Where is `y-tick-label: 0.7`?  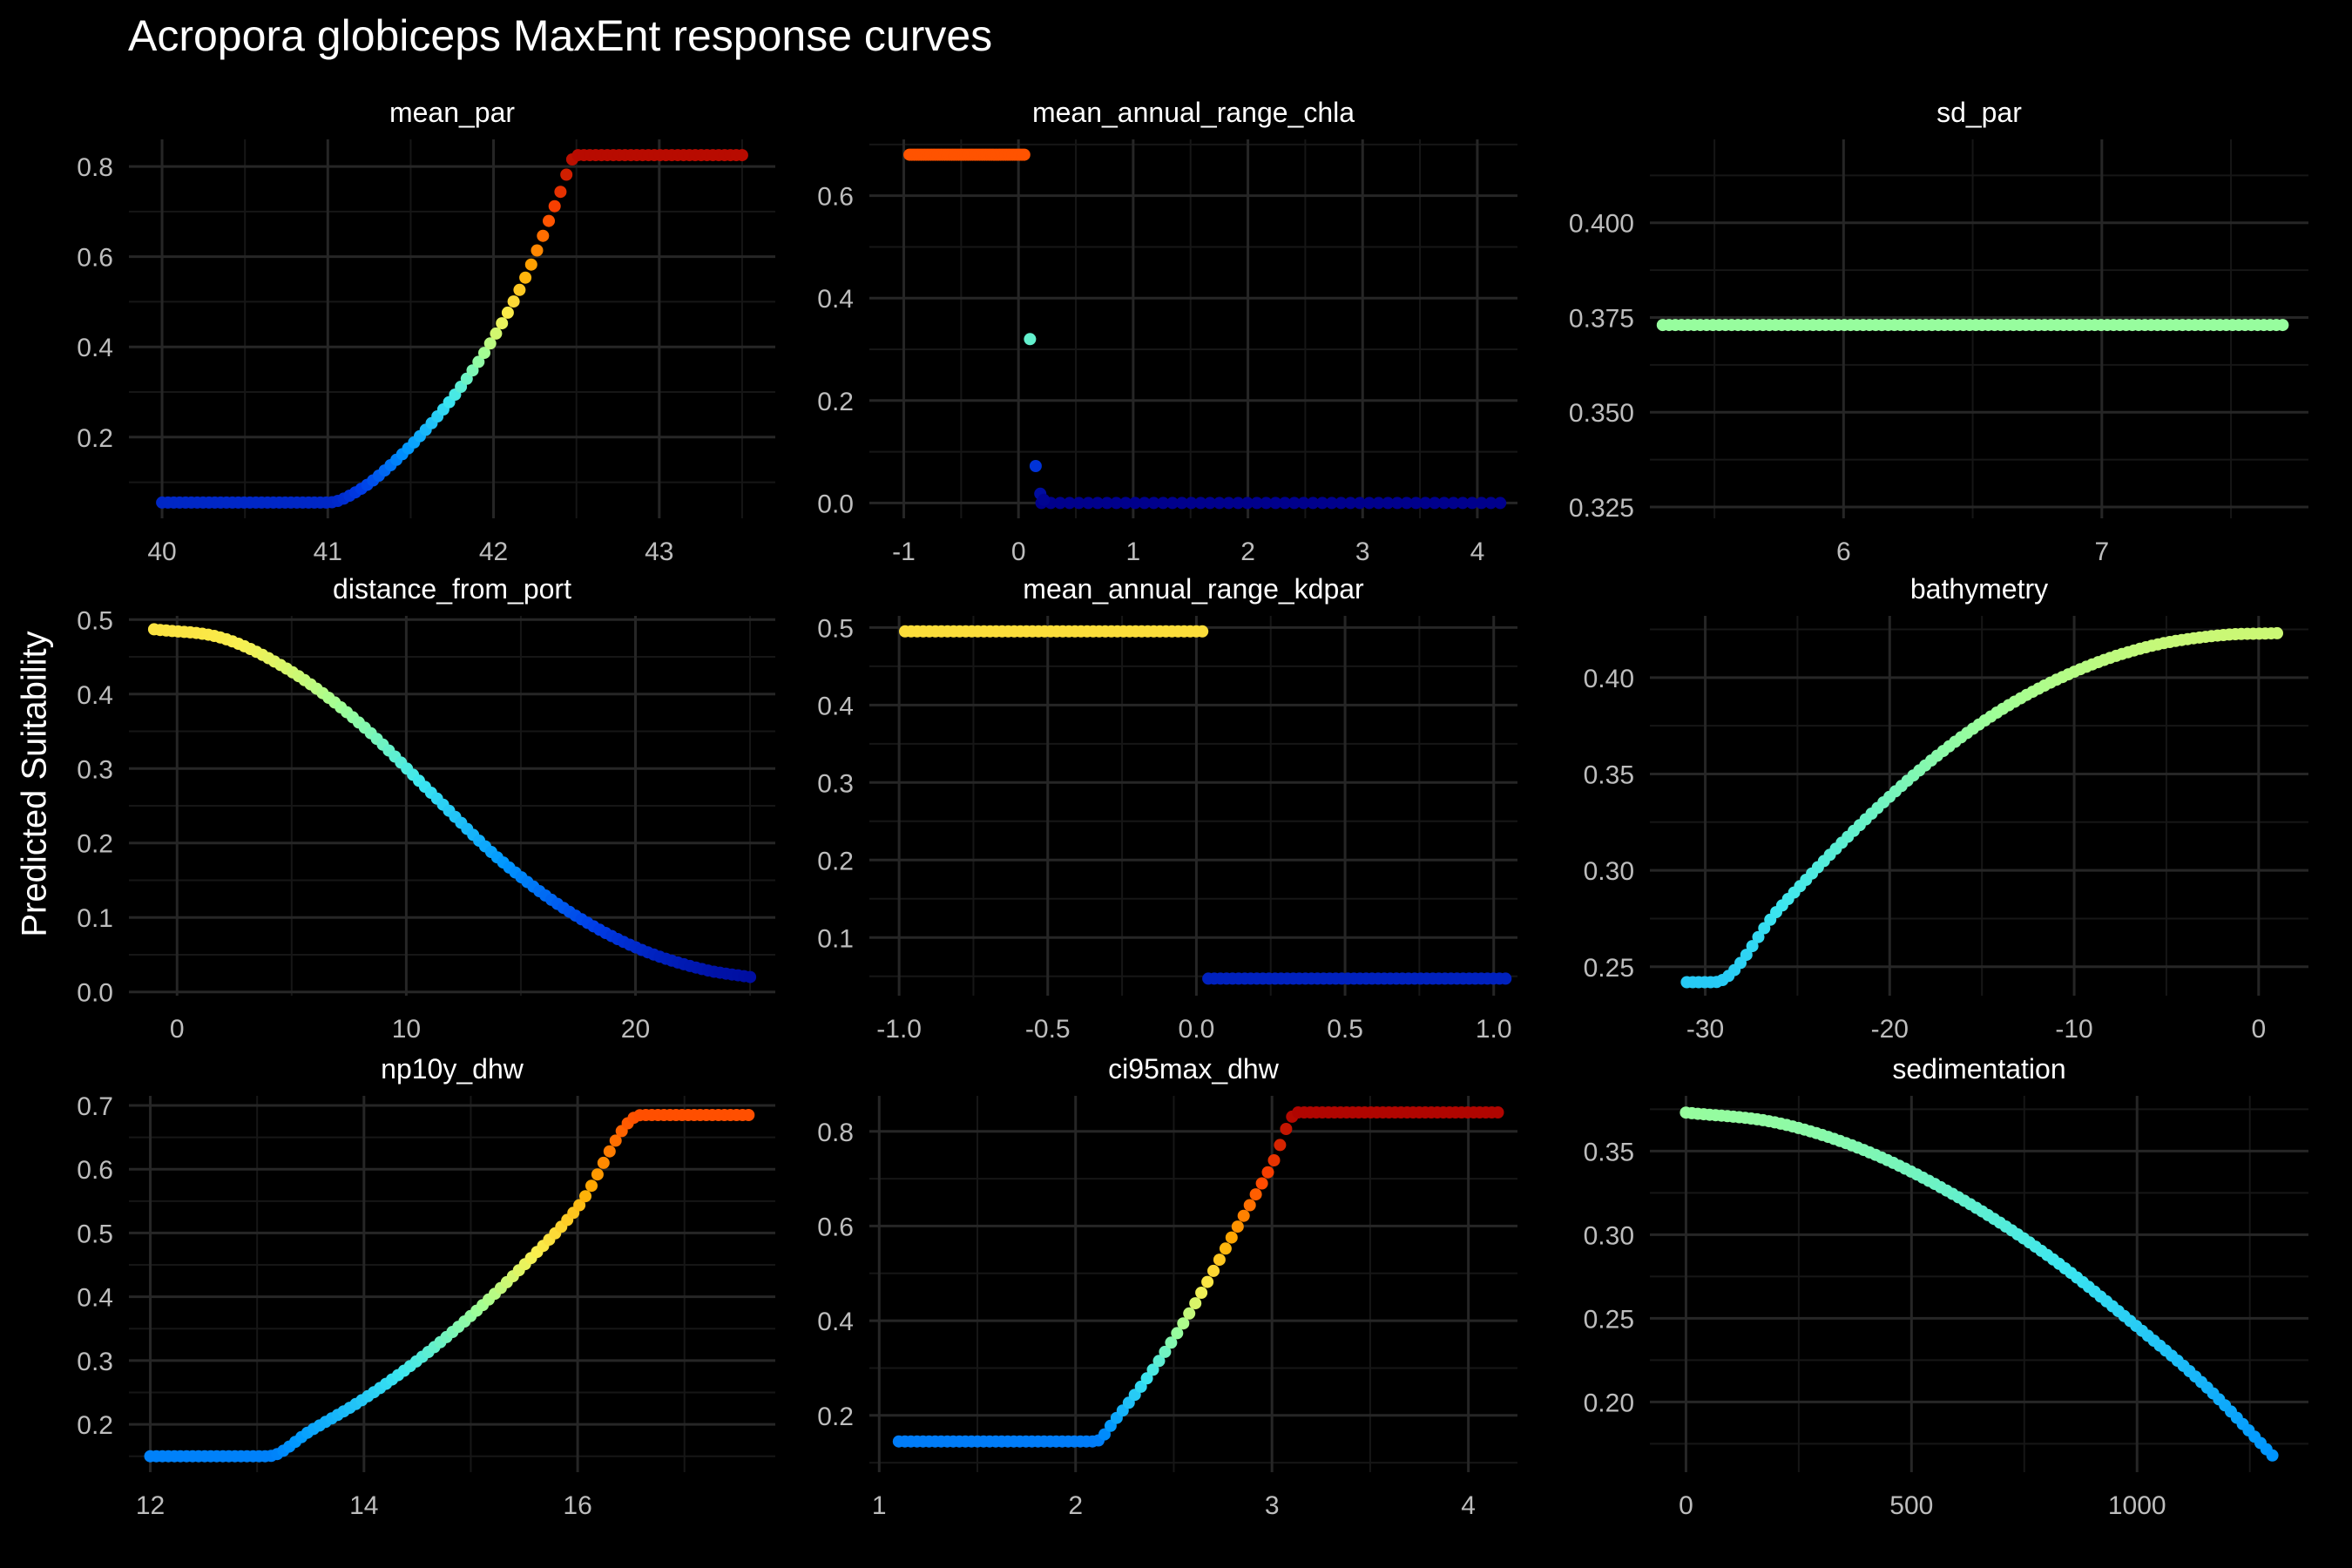 y-tick-label: 0.7 is located at coordinates (95, 1106).